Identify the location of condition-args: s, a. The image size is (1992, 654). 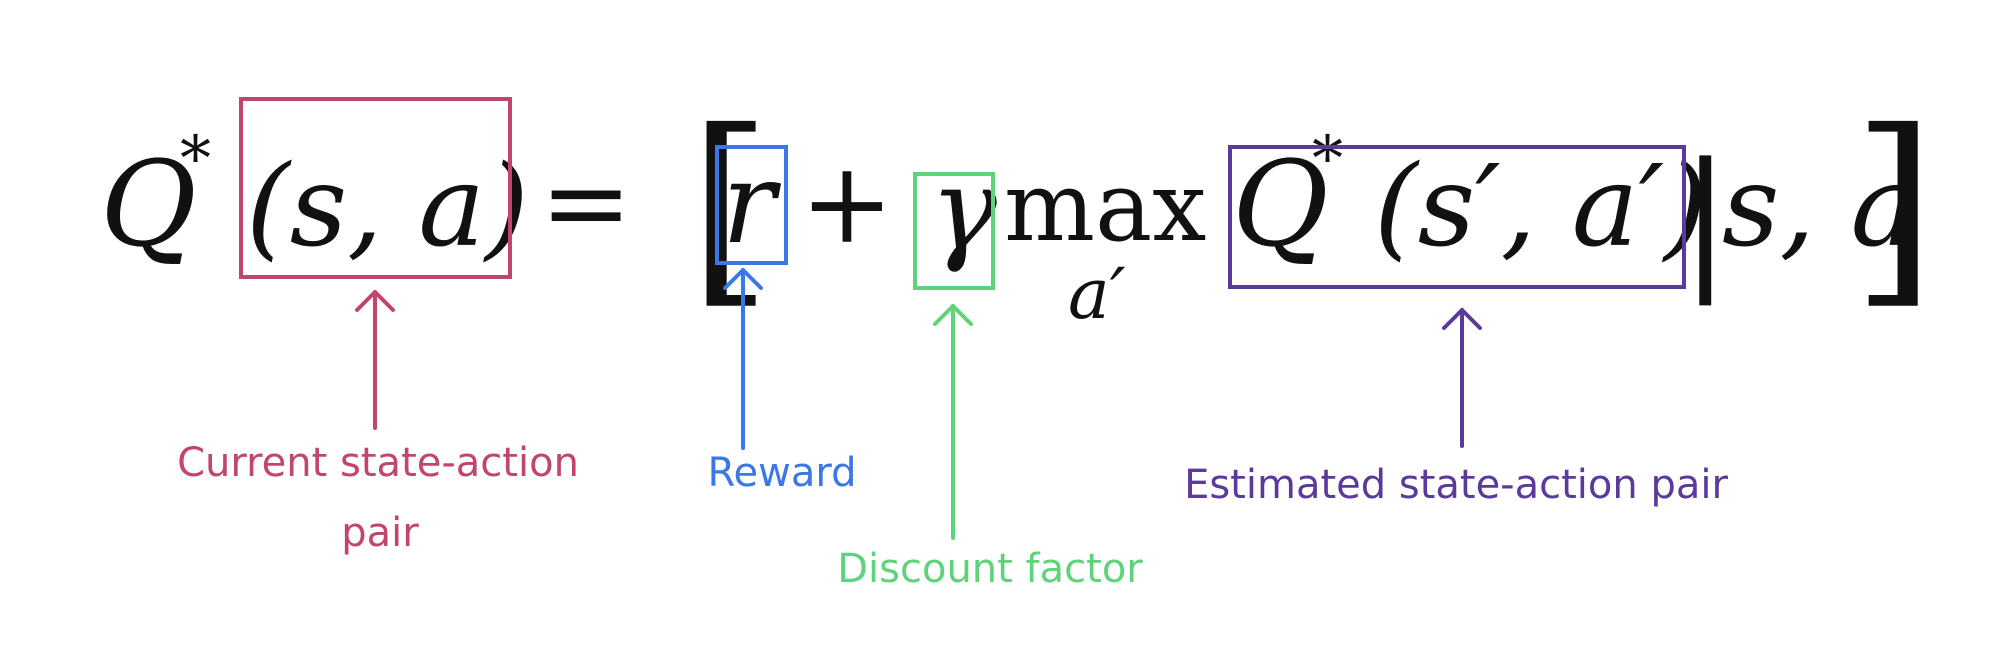
(1819, 207).